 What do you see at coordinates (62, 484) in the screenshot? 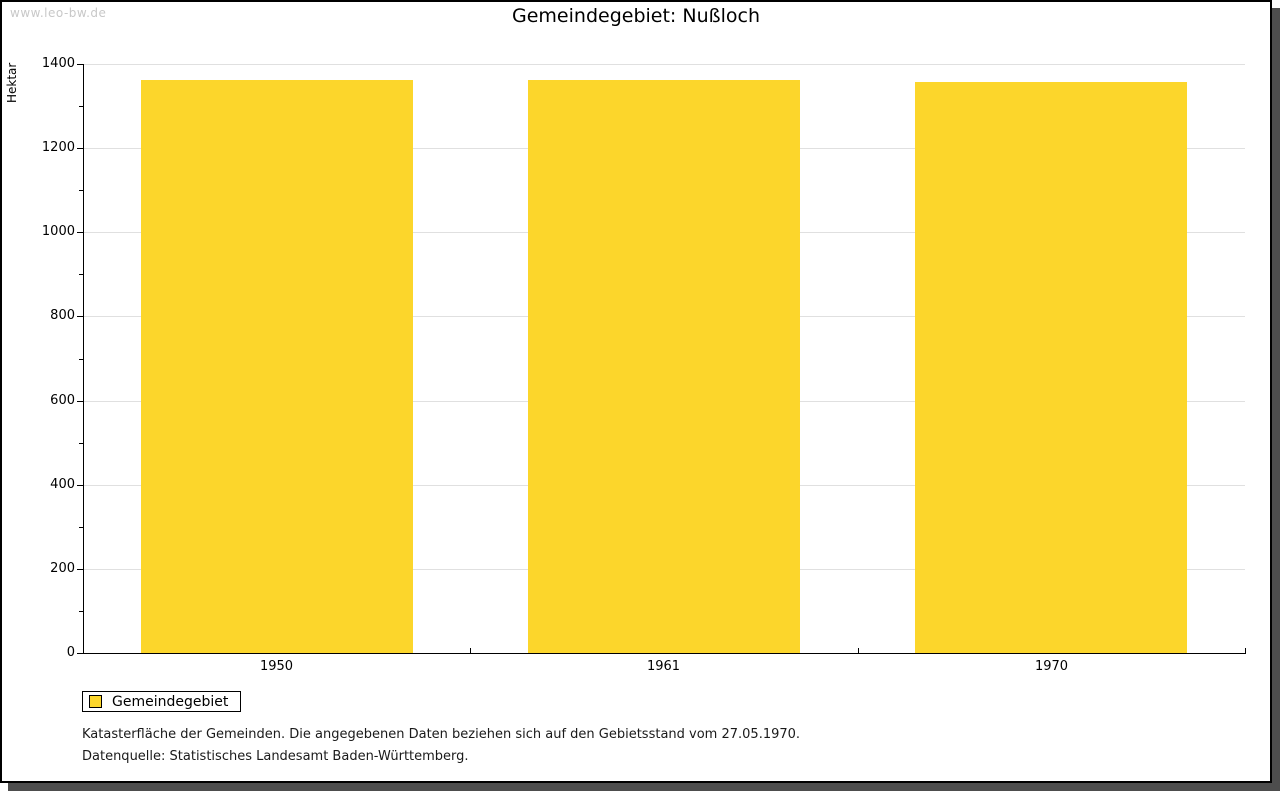
I see `y-tick-label: 400` at bounding box center [62, 484].